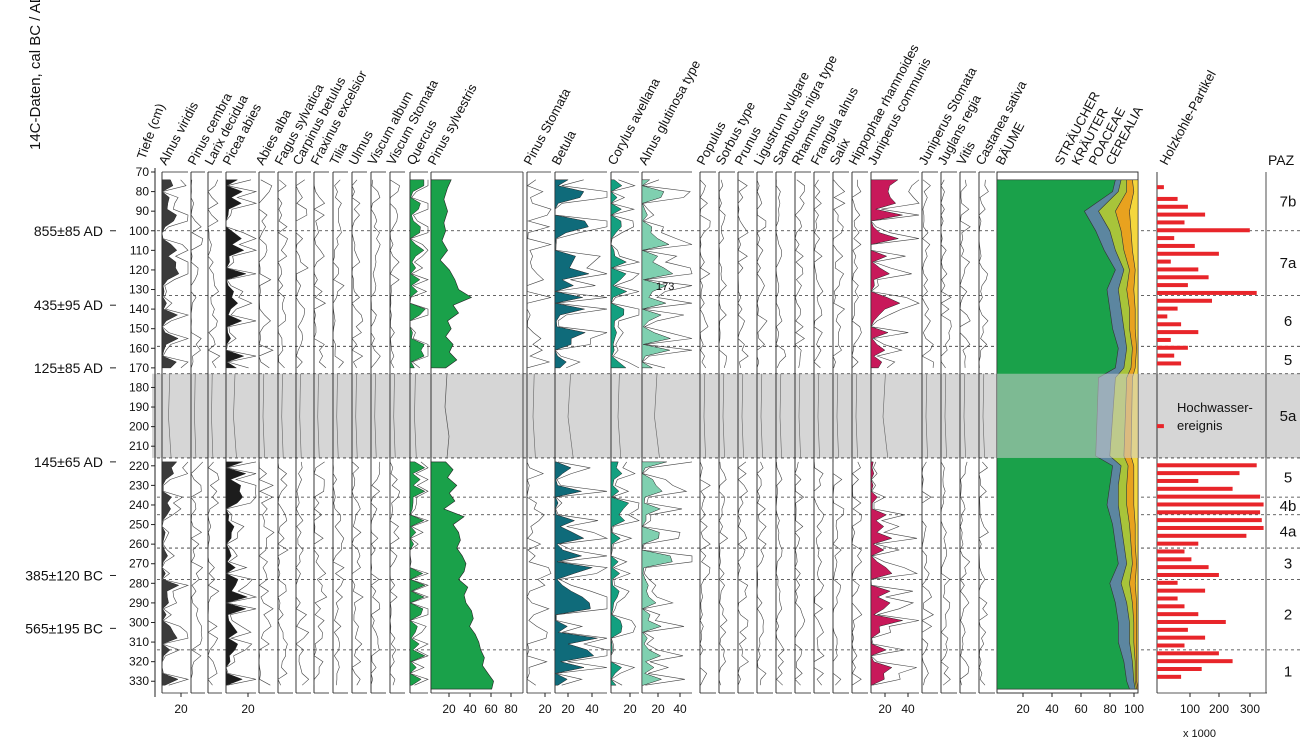 The width and height of the screenshot is (1309, 744). I want to click on panel-pinus-sylvestris, so click(477, 432).